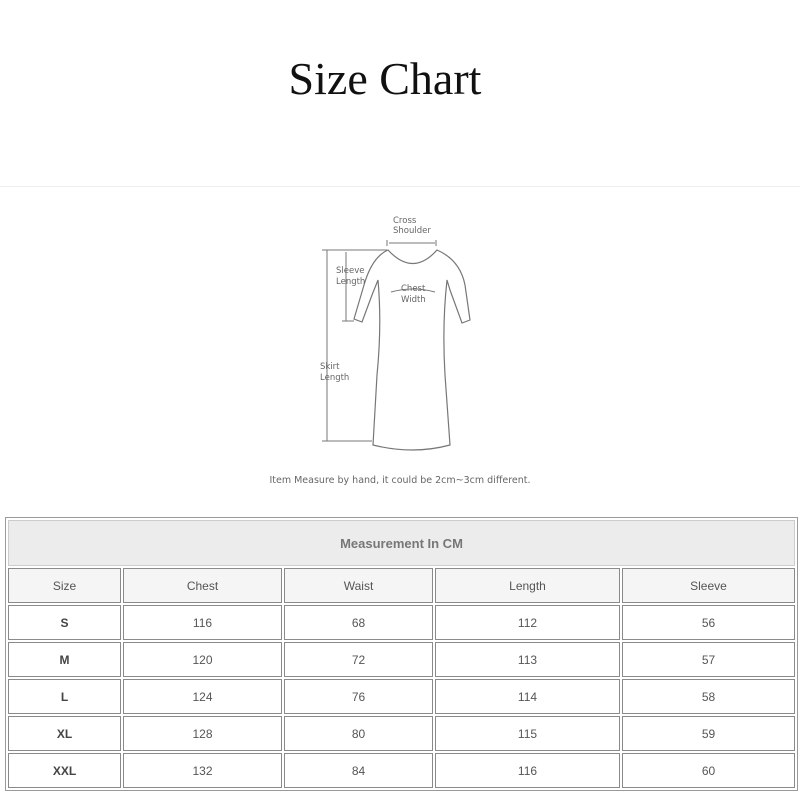  Describe the element at coordinates (527, 696) in the screenshot. I see `value-cell: 114` at that location.